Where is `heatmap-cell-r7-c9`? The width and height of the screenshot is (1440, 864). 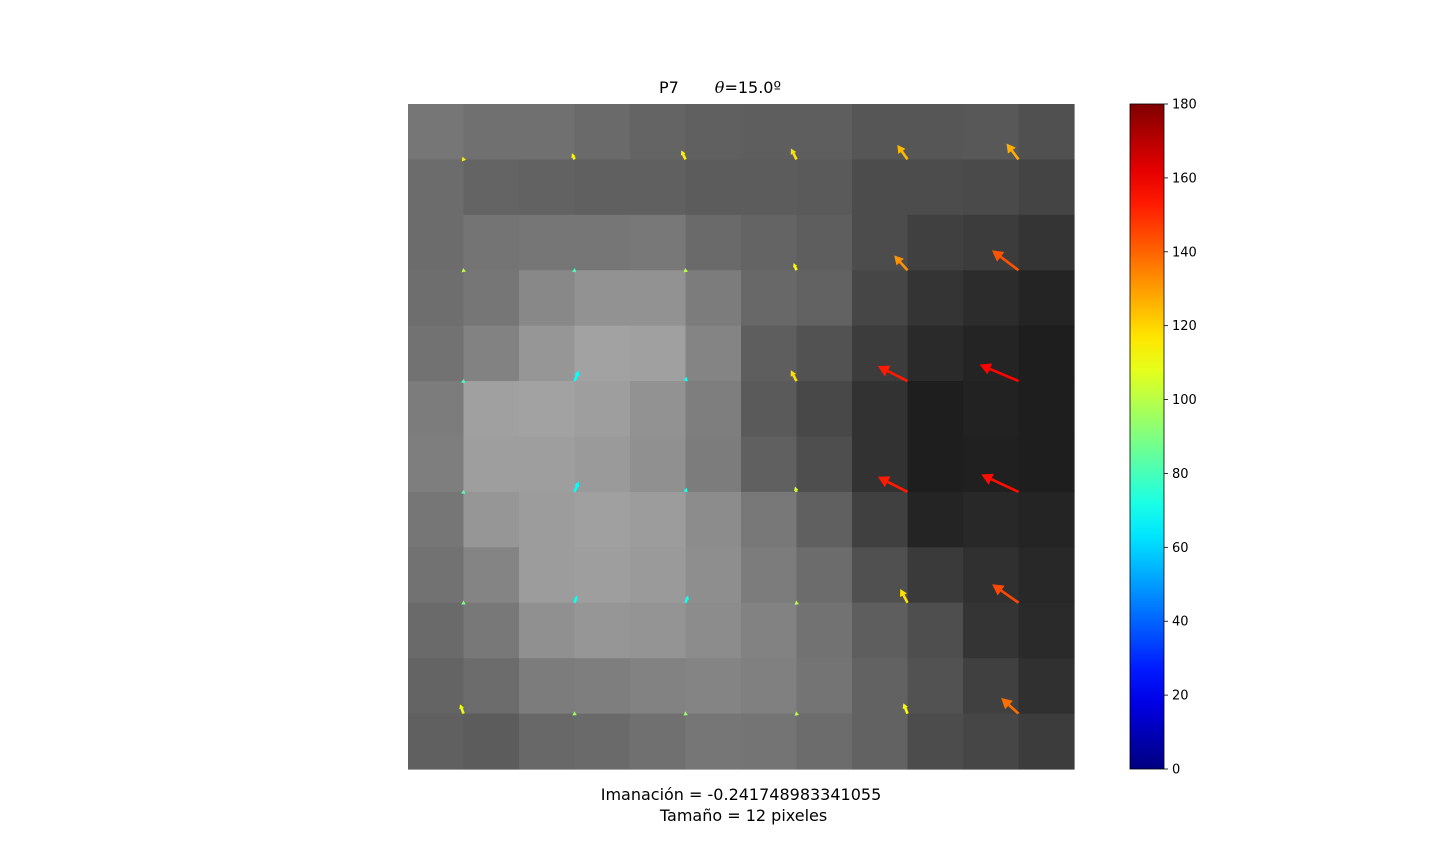 heatmap-cell-r7-c9 is located at coordinates (935, 519).